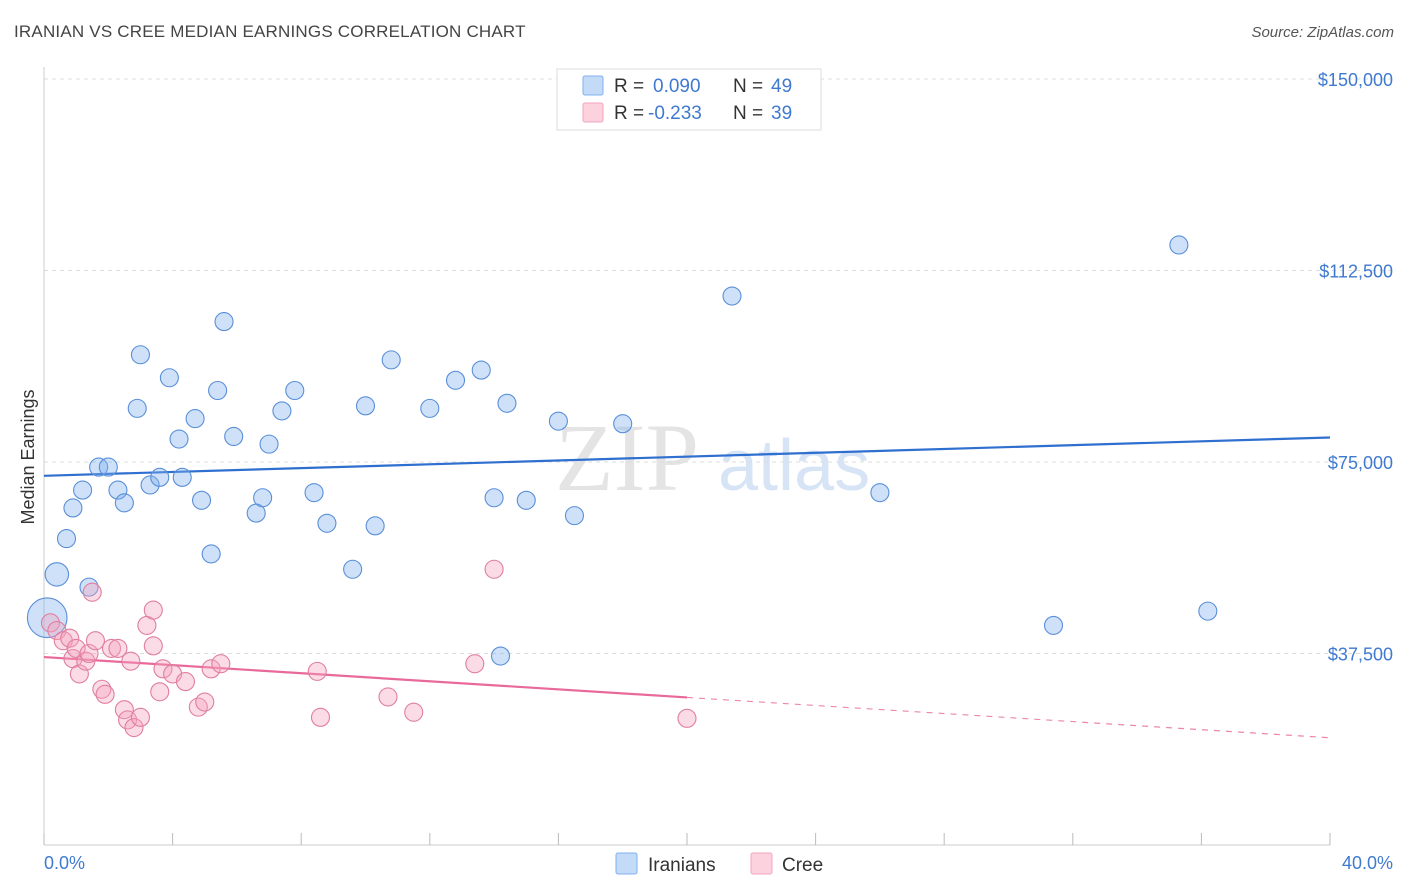 This screenshot has height=892, width=1406. I want to click on x-tick-label-min: 0.0%, so click(64, 863).